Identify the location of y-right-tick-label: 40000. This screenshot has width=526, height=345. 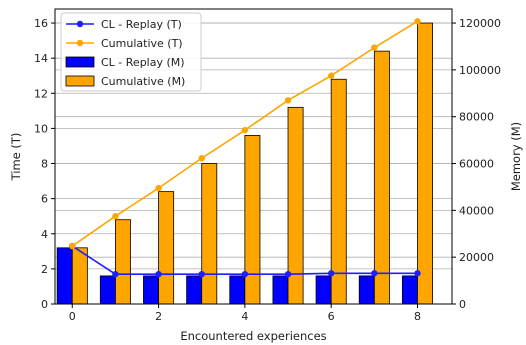
(476, 210).